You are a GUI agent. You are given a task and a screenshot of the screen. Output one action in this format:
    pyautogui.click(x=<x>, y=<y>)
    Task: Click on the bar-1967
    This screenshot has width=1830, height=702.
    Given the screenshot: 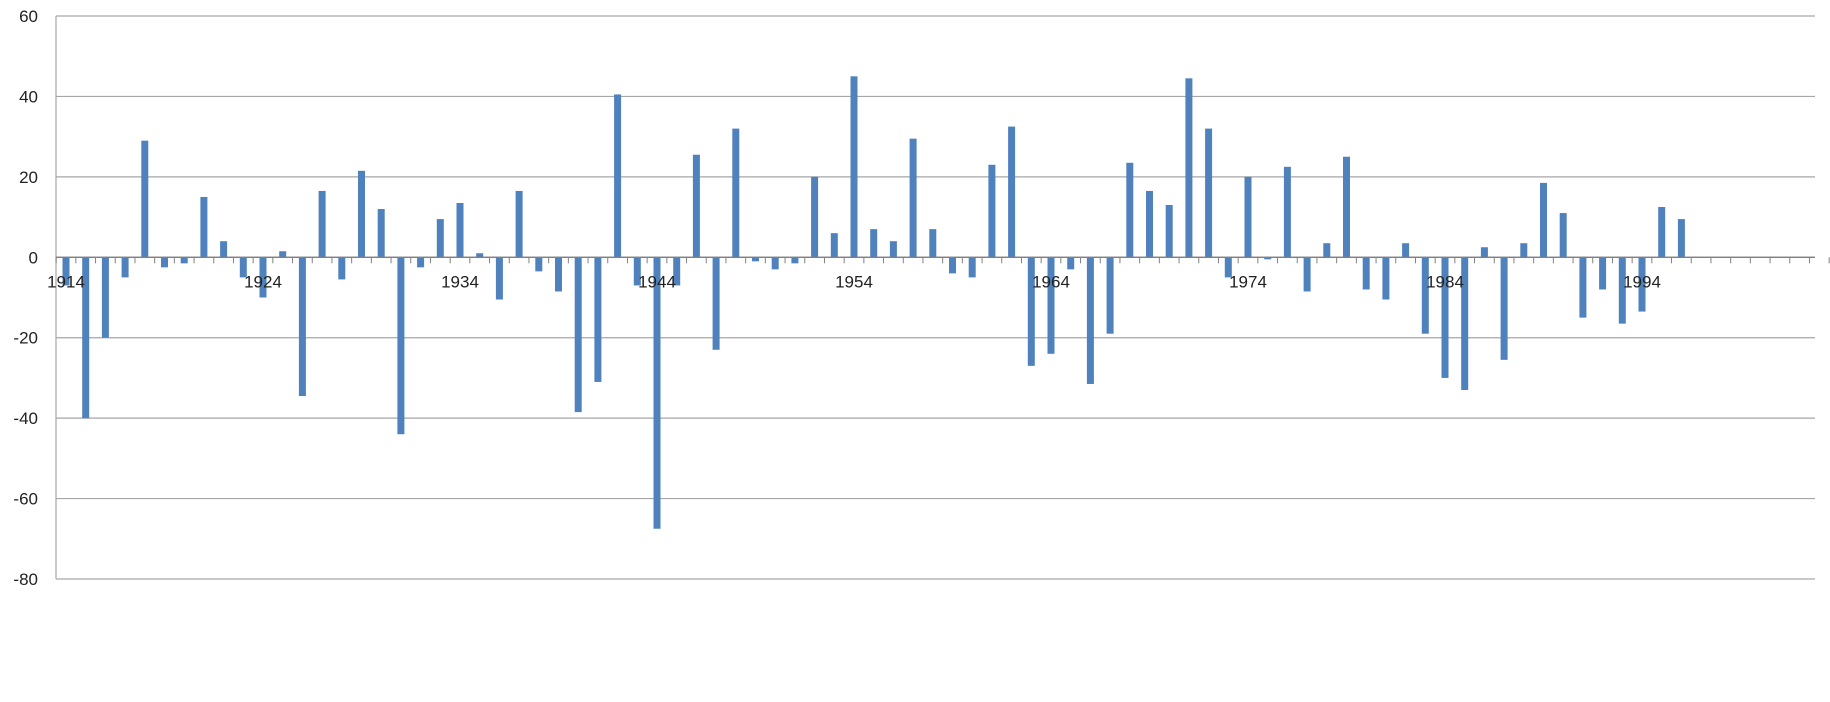 What is the action you would take?
    pyautogui.click(x=1110, y=295)
    